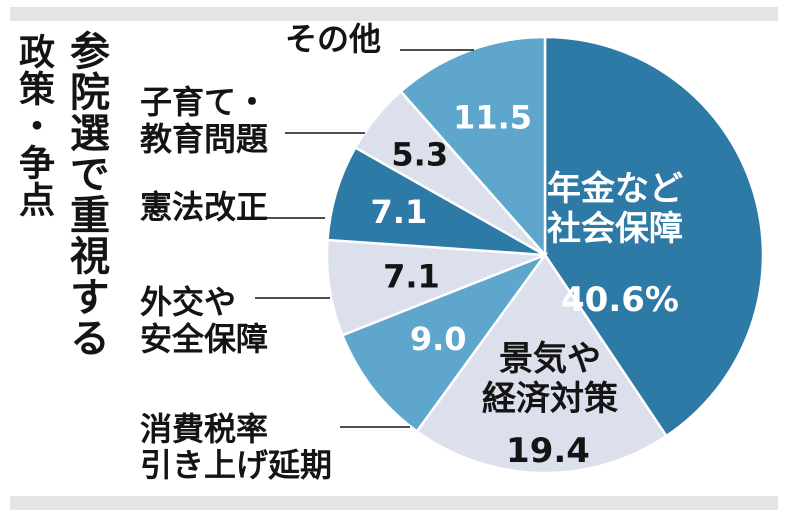  What do you see at coordinates (620, 300) in the screenshot?
I see `slice-value-0: 40.6%` at bounding box center [620, 300].